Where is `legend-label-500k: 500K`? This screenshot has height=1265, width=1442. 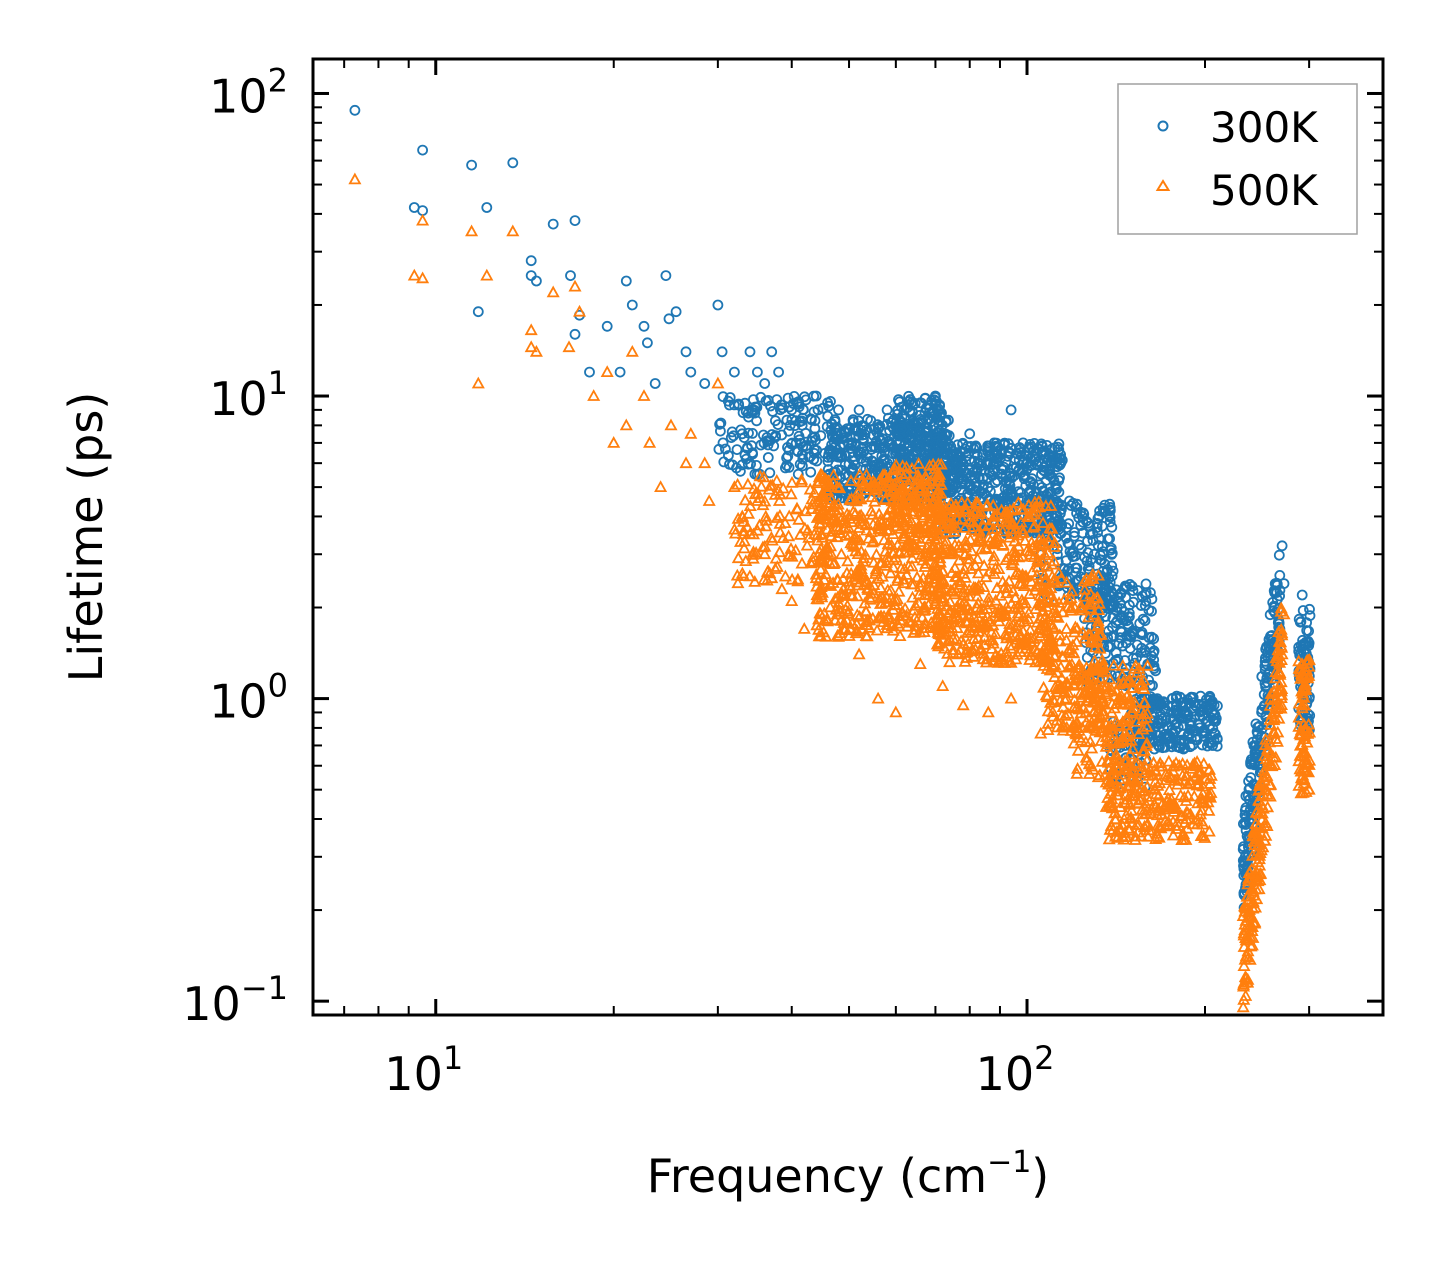
legend-label-500k: 500K is located at coordinates (1264, 190).